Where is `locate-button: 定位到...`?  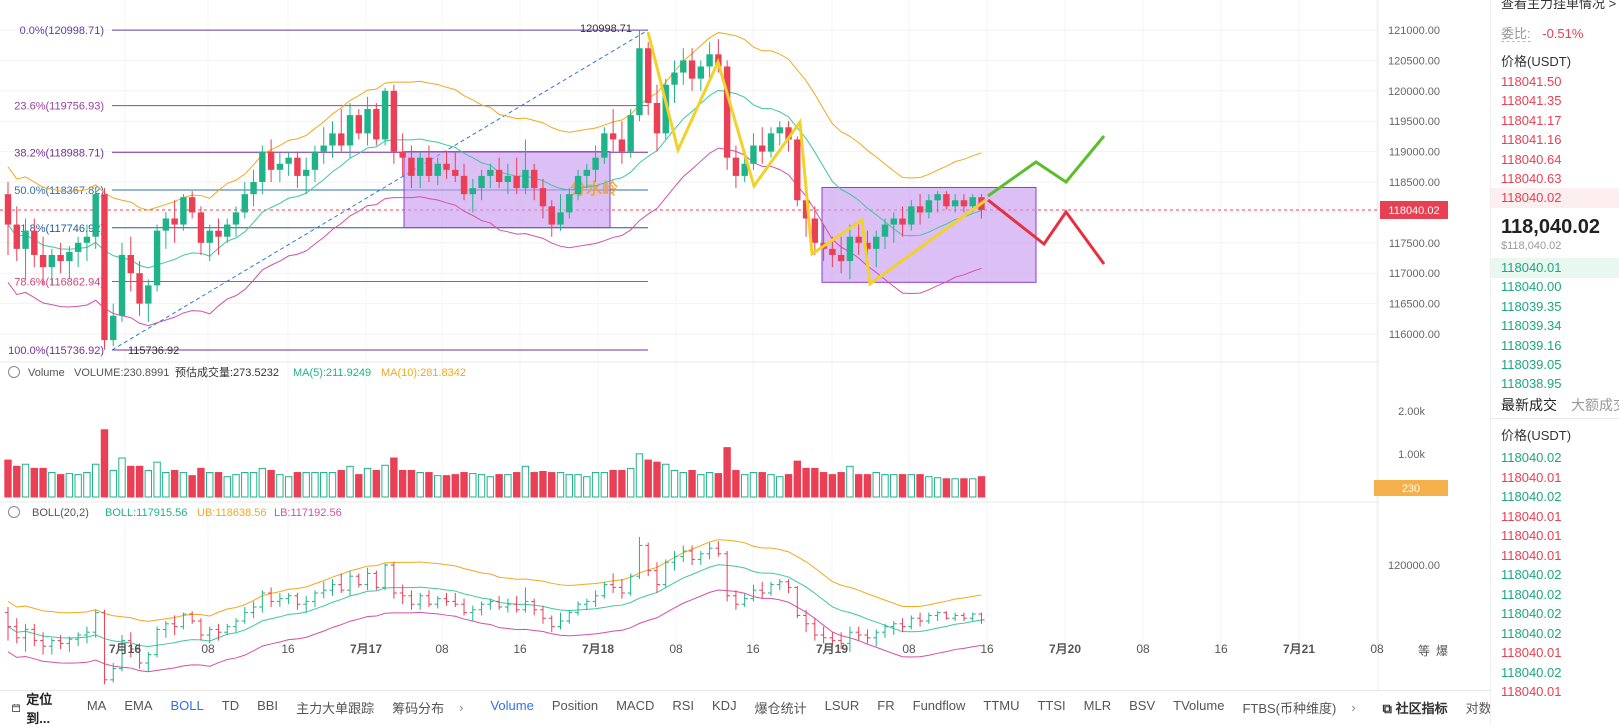
locate-button: 定位到... is located at coordinates (33, 708).